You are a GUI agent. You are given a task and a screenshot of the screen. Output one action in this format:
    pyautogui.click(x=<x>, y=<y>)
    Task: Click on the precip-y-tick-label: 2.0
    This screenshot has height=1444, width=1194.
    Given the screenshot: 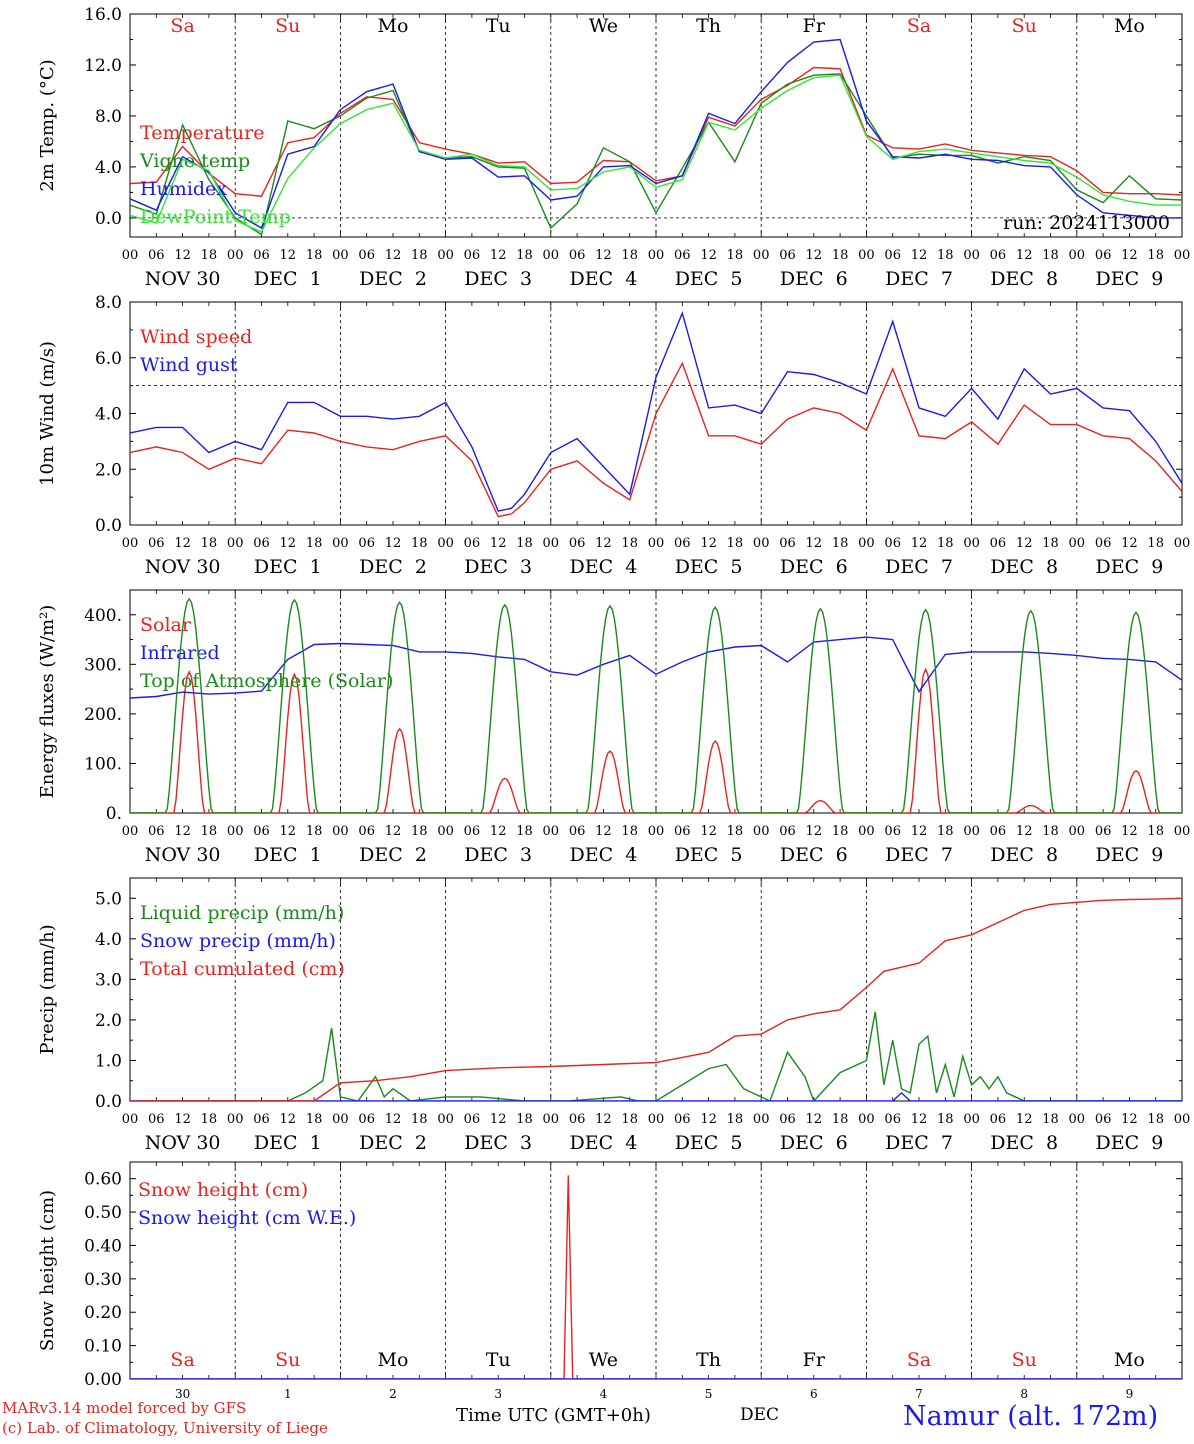 What is the action you would take?
    pyautogui.click(x=108, y=1021)
    